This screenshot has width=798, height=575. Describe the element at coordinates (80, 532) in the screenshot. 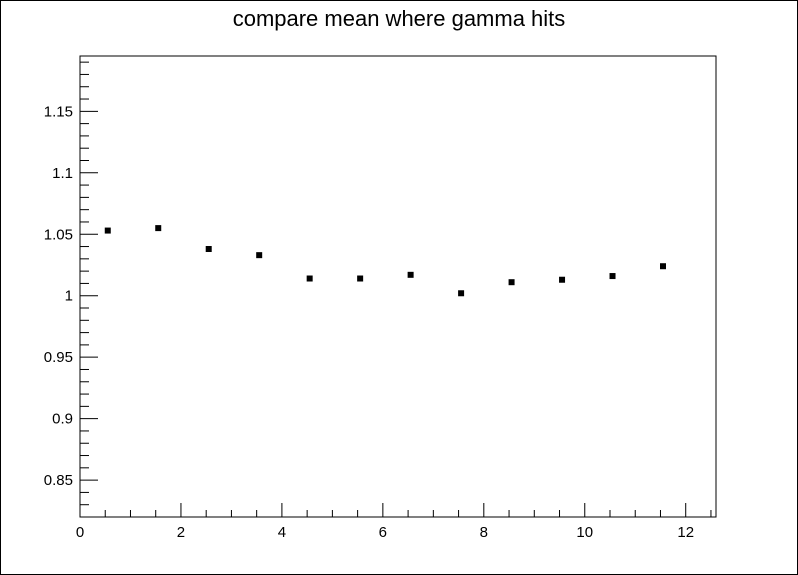

I see `x-tick-label: 0` at that location.